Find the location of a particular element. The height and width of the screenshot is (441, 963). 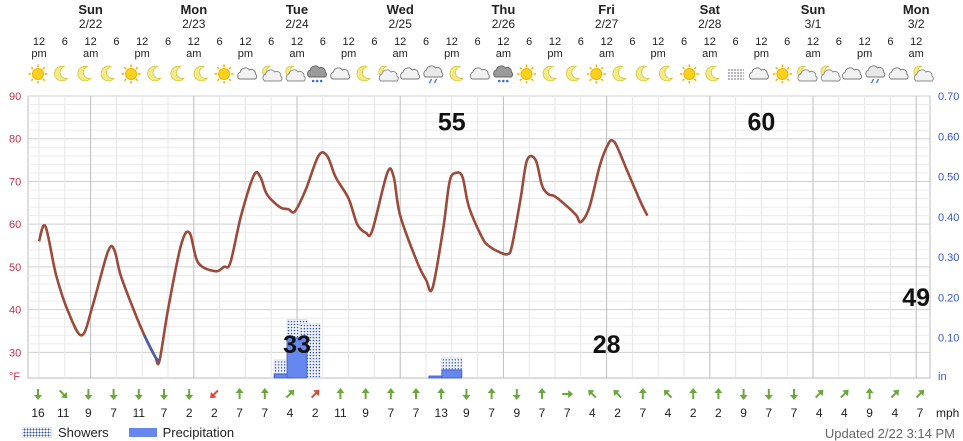

date-label: 2/25 is located at coordinates (401, 24).